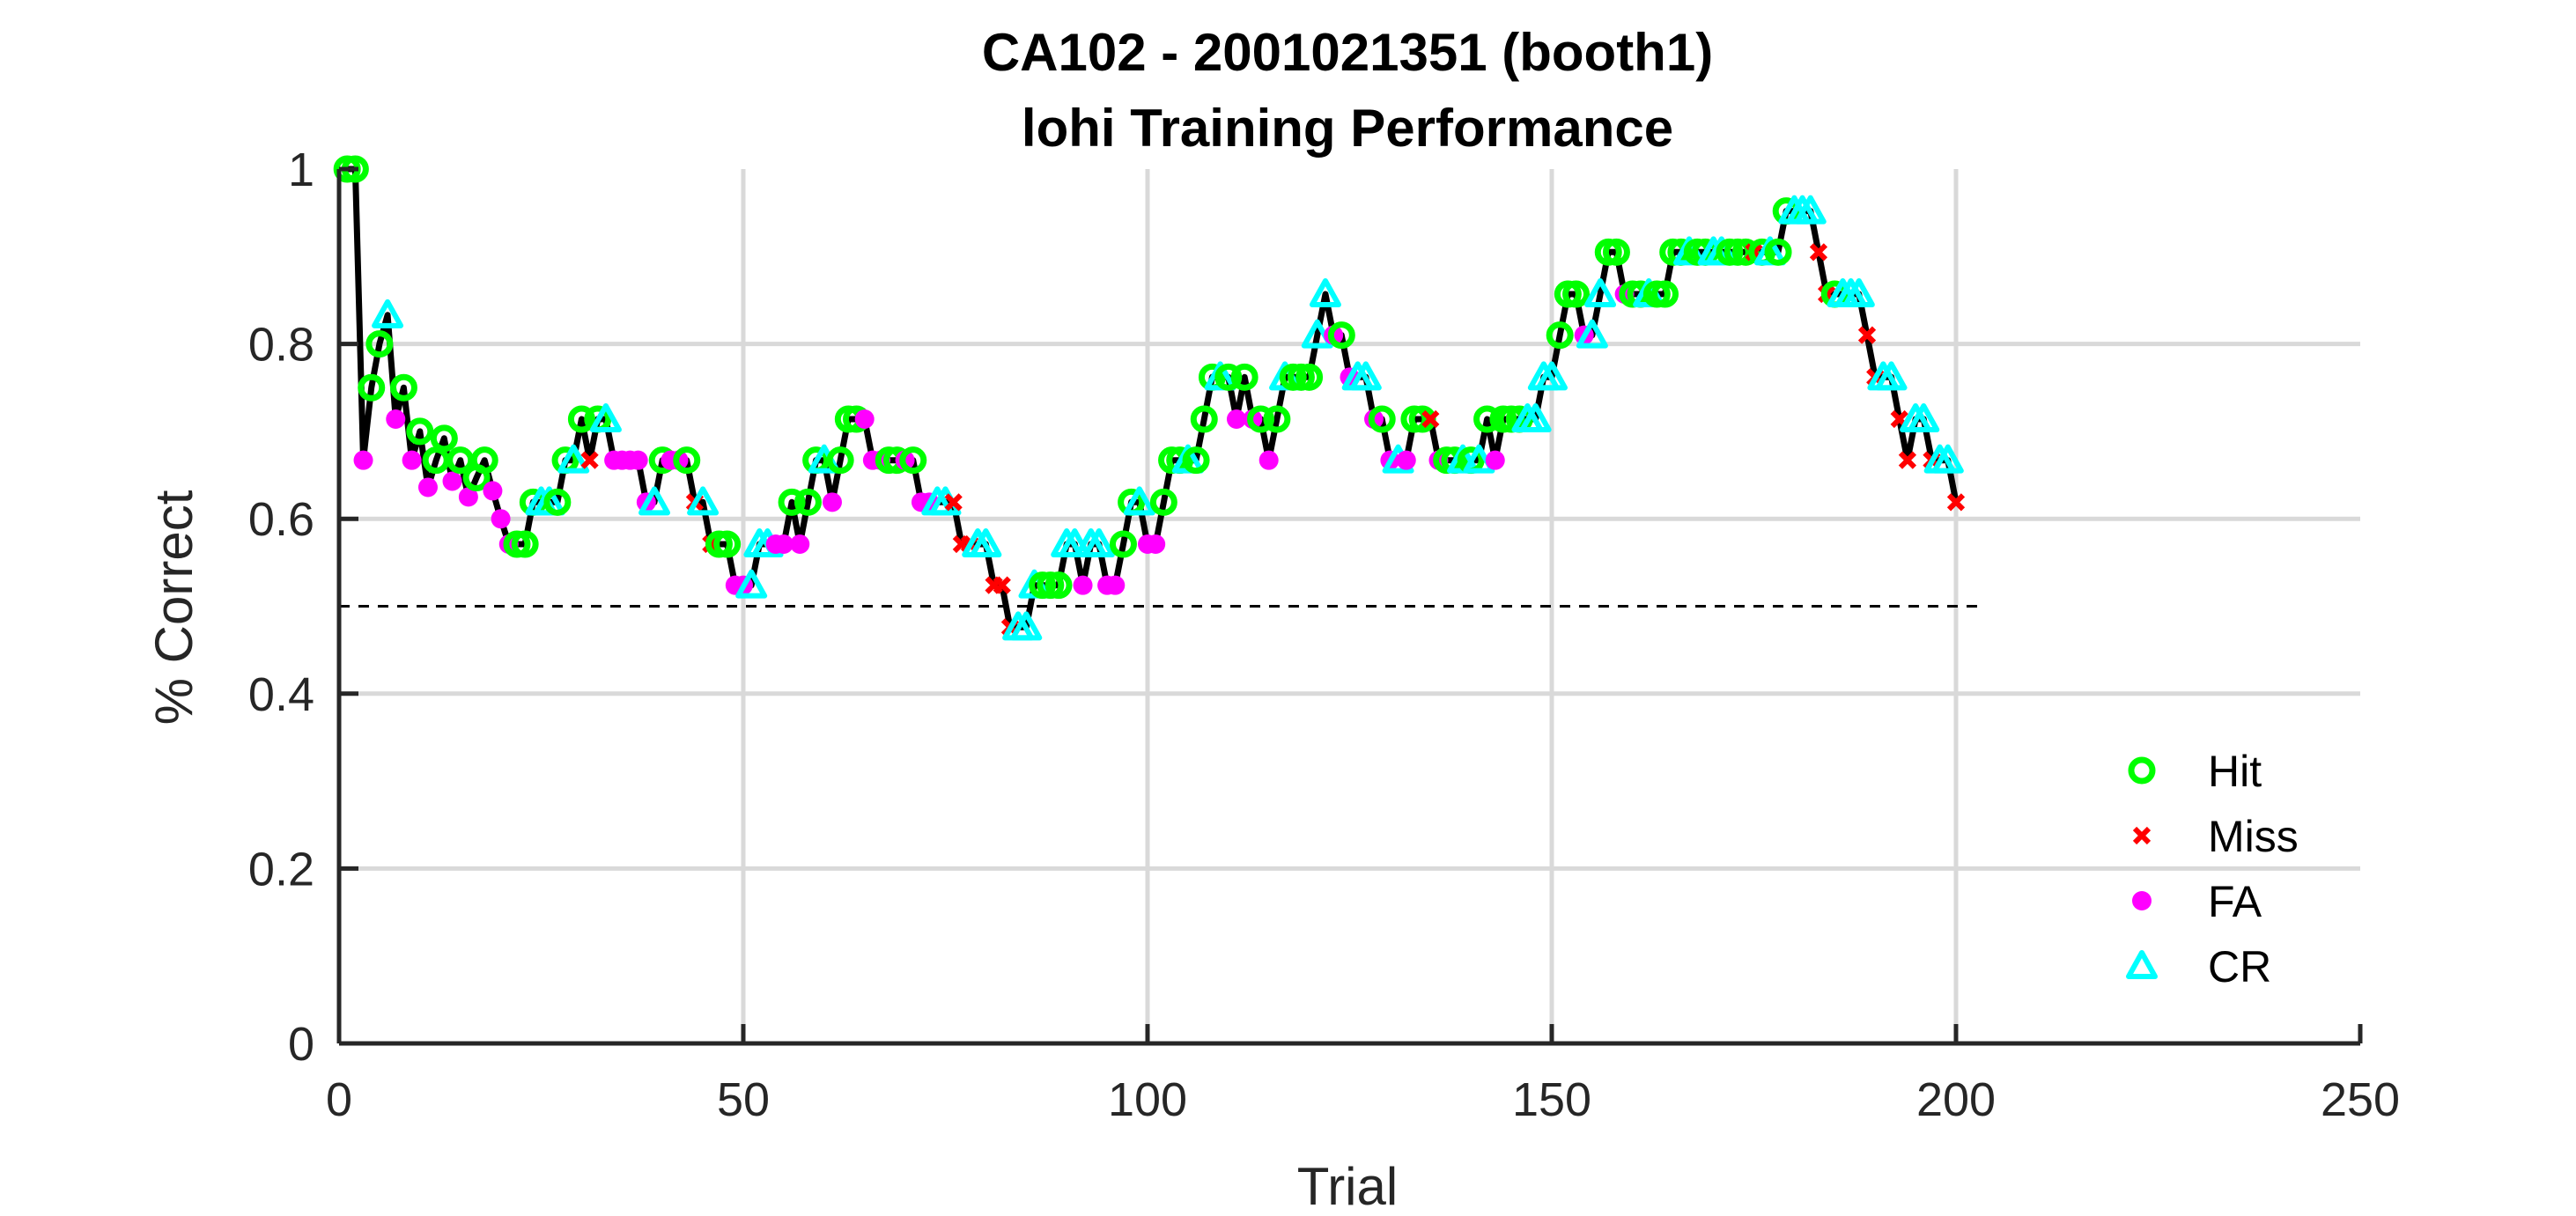  Describe the element at coordinates (1551, 1099) in the screenshot. I see `x-tick-label: 150` at that location.